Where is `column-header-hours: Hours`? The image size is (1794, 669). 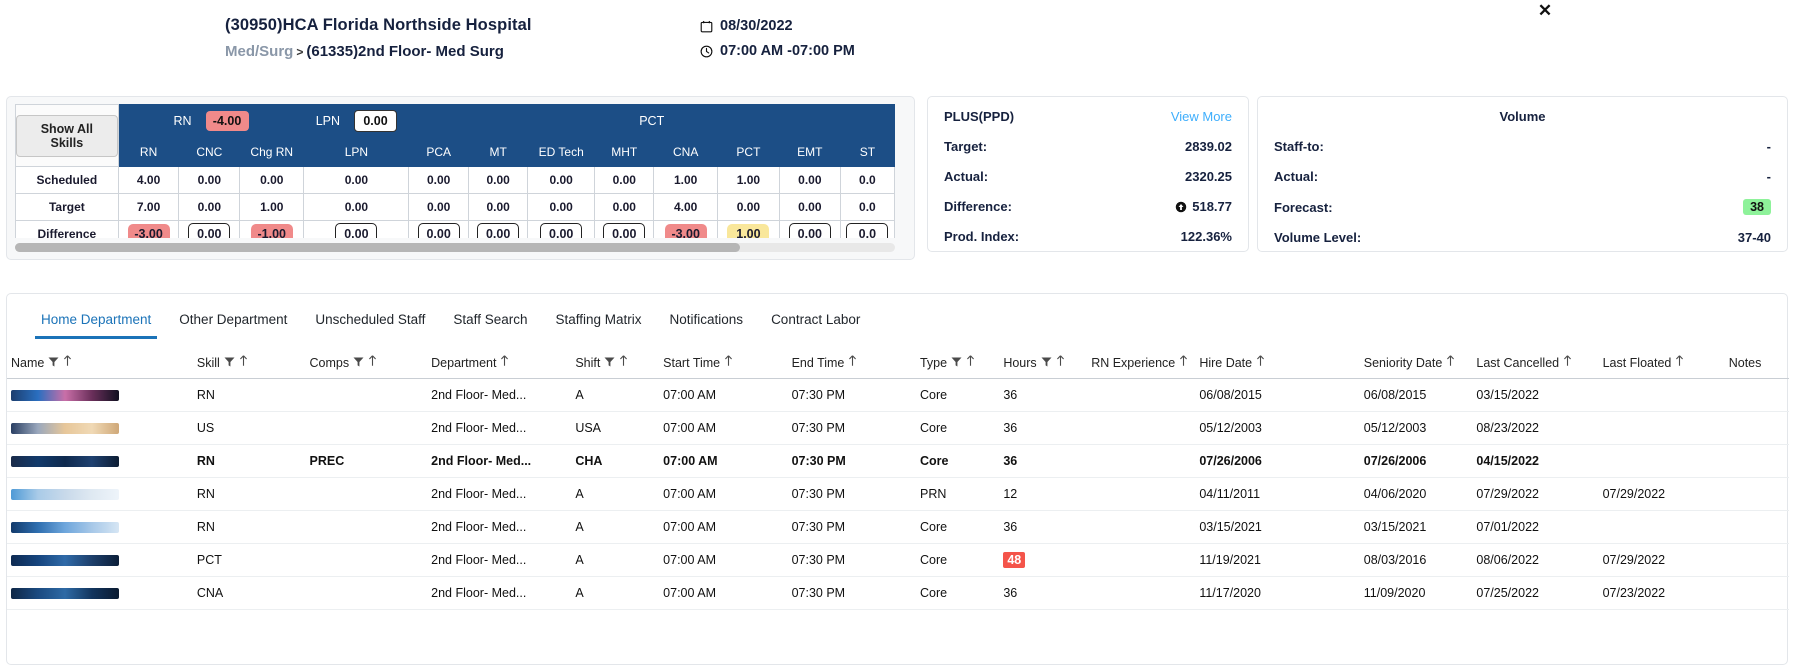 column-header-hours: Hours is located at coordinates (1043, 364).